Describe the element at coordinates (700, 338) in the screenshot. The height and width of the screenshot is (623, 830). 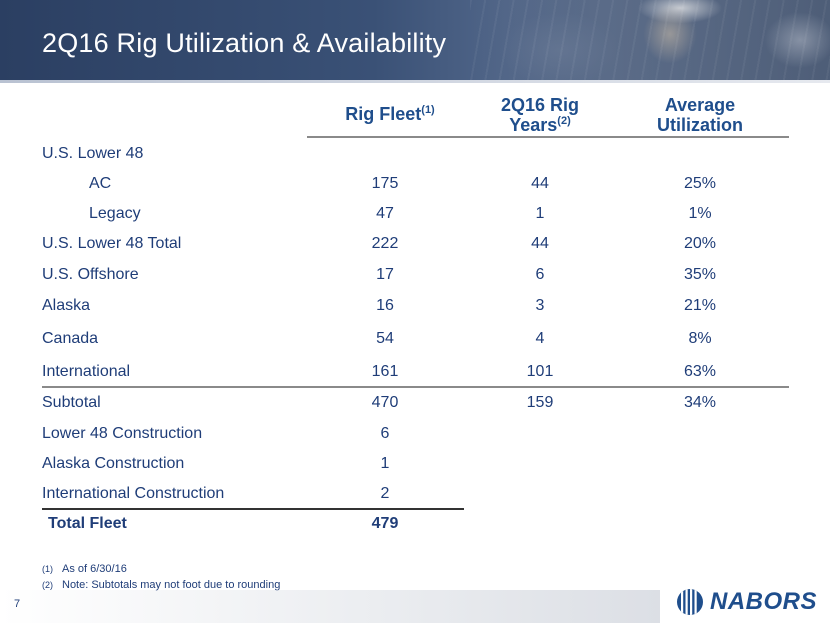
I see `cell-utilization: 8%` at that location.